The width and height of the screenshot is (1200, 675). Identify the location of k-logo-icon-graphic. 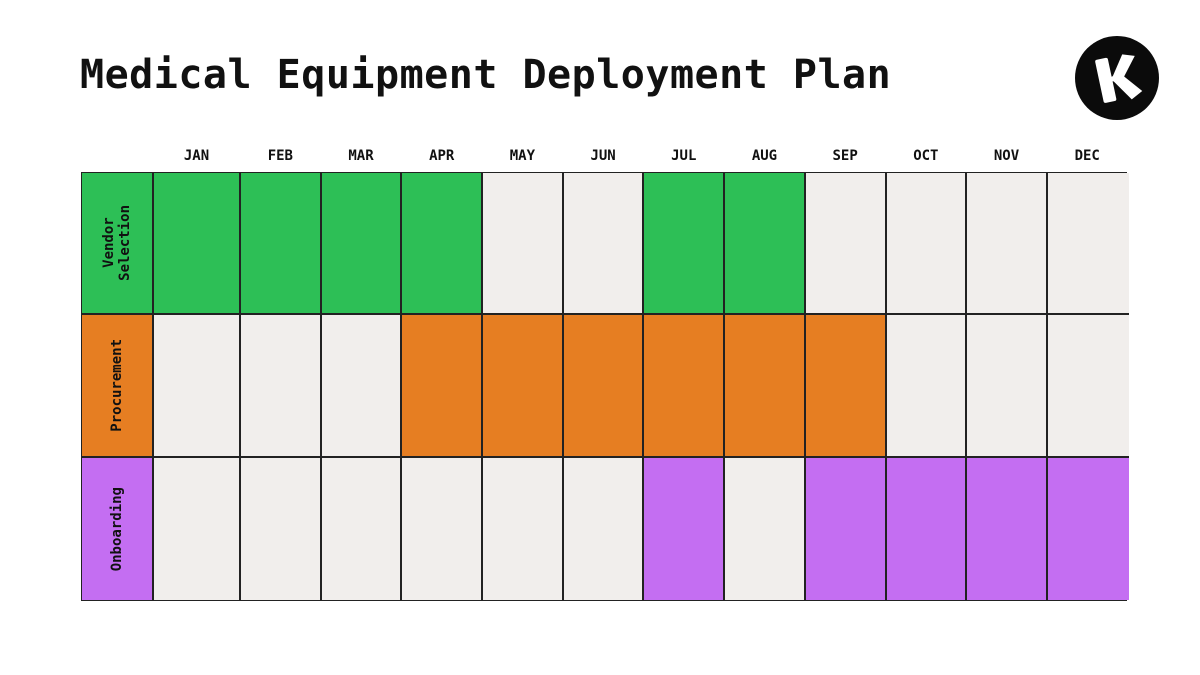
(1119, 78).